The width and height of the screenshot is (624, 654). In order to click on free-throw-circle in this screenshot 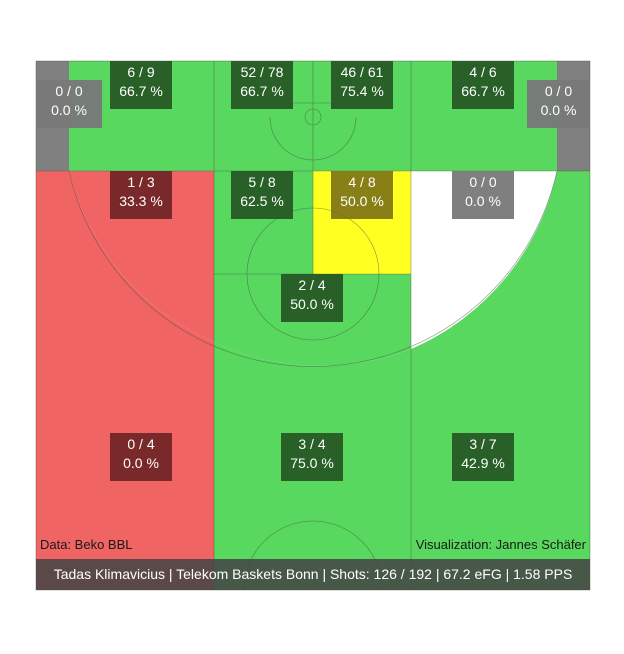, I will do `click(313, 274)`.